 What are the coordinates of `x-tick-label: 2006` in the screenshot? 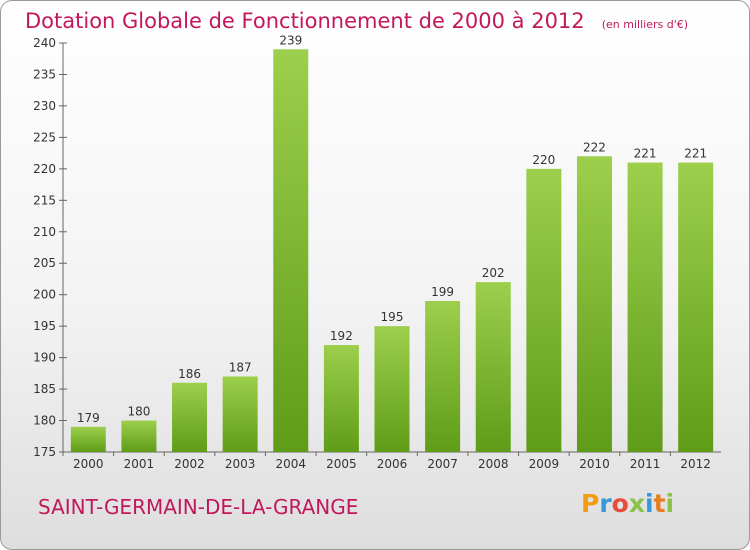 It's located at (392, 464).